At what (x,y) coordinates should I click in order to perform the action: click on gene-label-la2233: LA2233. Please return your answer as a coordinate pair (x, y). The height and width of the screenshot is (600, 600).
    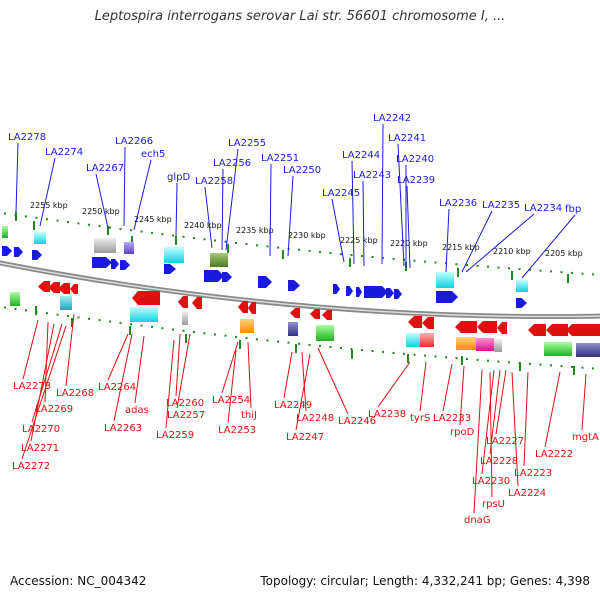
    Looking at the image, I should click on (452, 418).